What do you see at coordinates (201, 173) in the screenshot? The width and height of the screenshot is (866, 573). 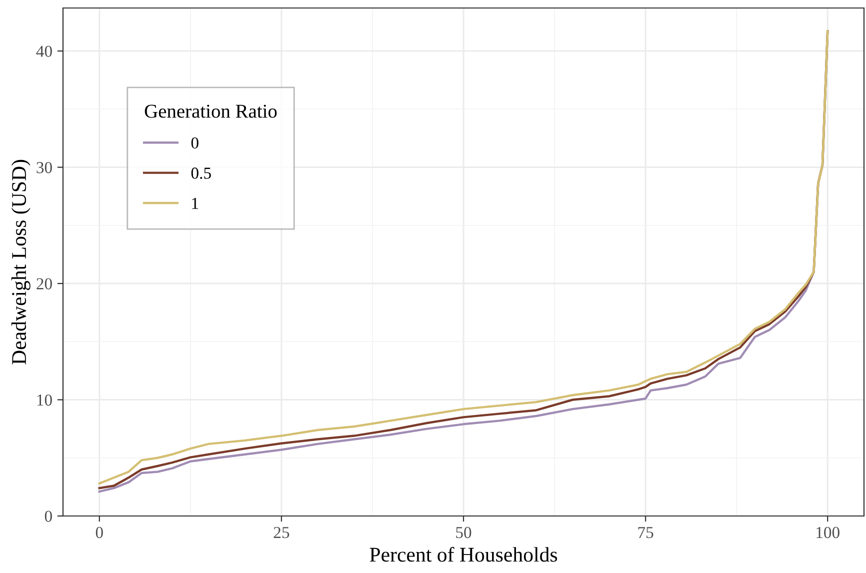 I see `legend-label: 0.5` at bounding box center [201, 173].